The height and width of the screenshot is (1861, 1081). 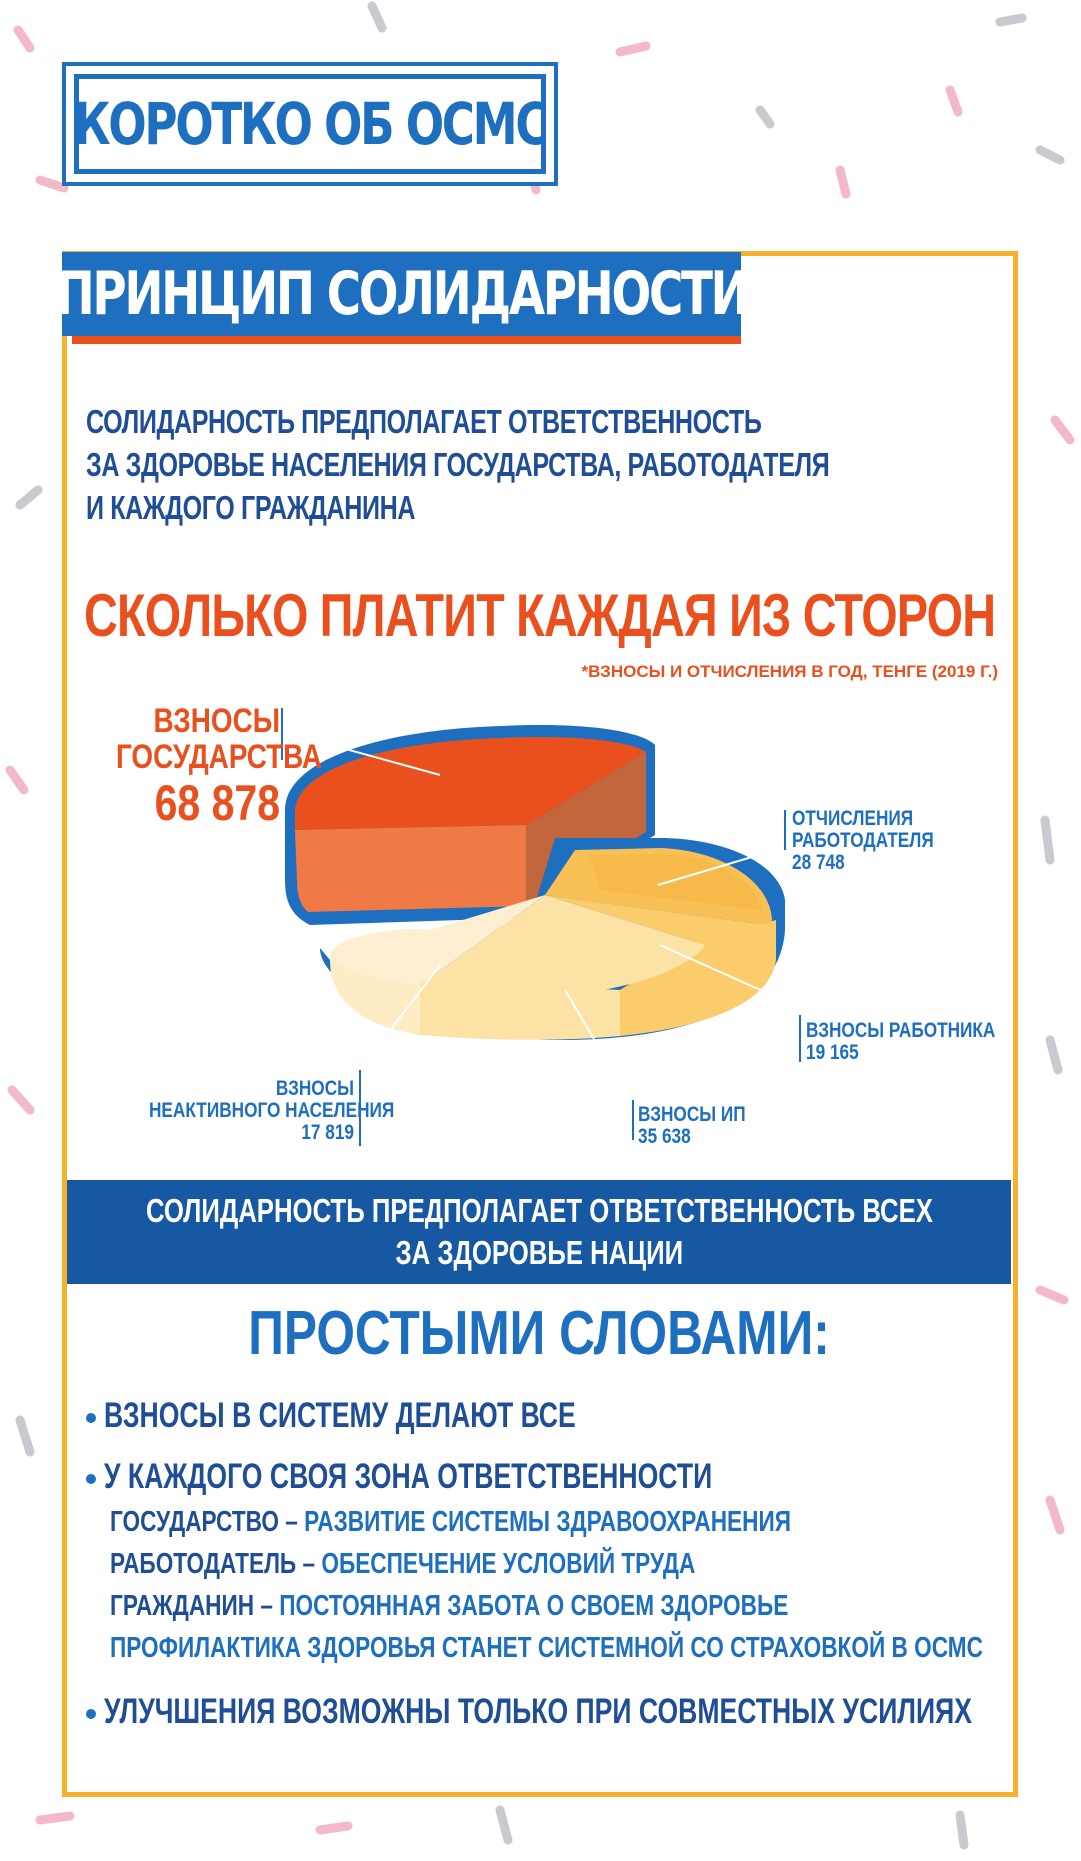 I want to click on label-government-line2: ГОСУДАРСТВА, so click(x=219, y=757).